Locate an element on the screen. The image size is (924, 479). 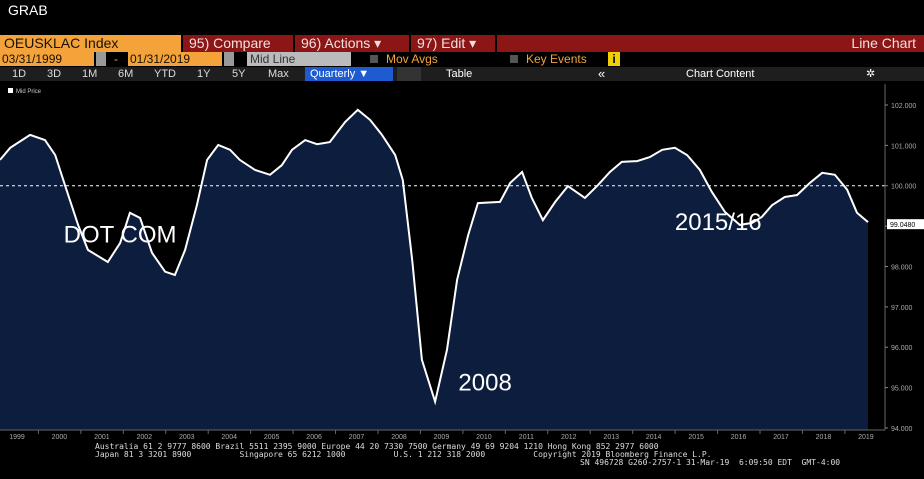
range-bar is located at coordinates (462, 74).